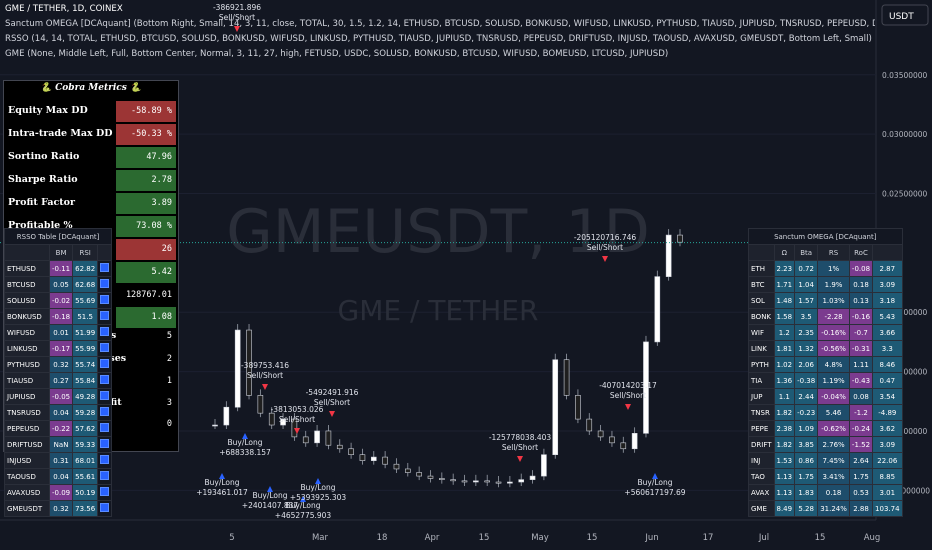  I want to click on table-row: TNSR 1.82 -0.23 5.46 -1.2 -4.89, so click(825, 412).